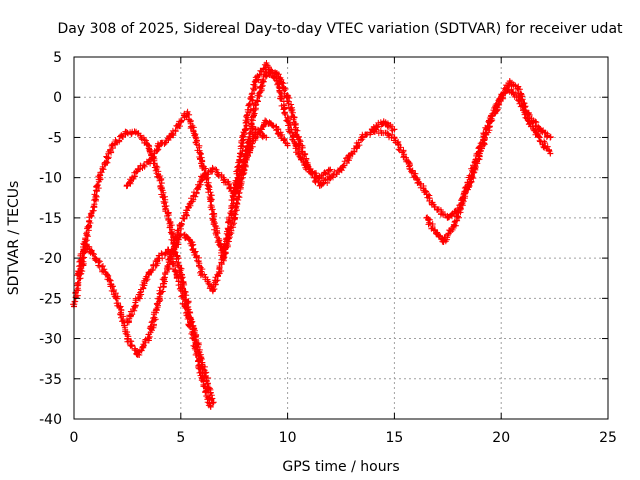 This screenshot has height=480, width=640. I want to click on y-tick-label: -15, so click(50, 219).